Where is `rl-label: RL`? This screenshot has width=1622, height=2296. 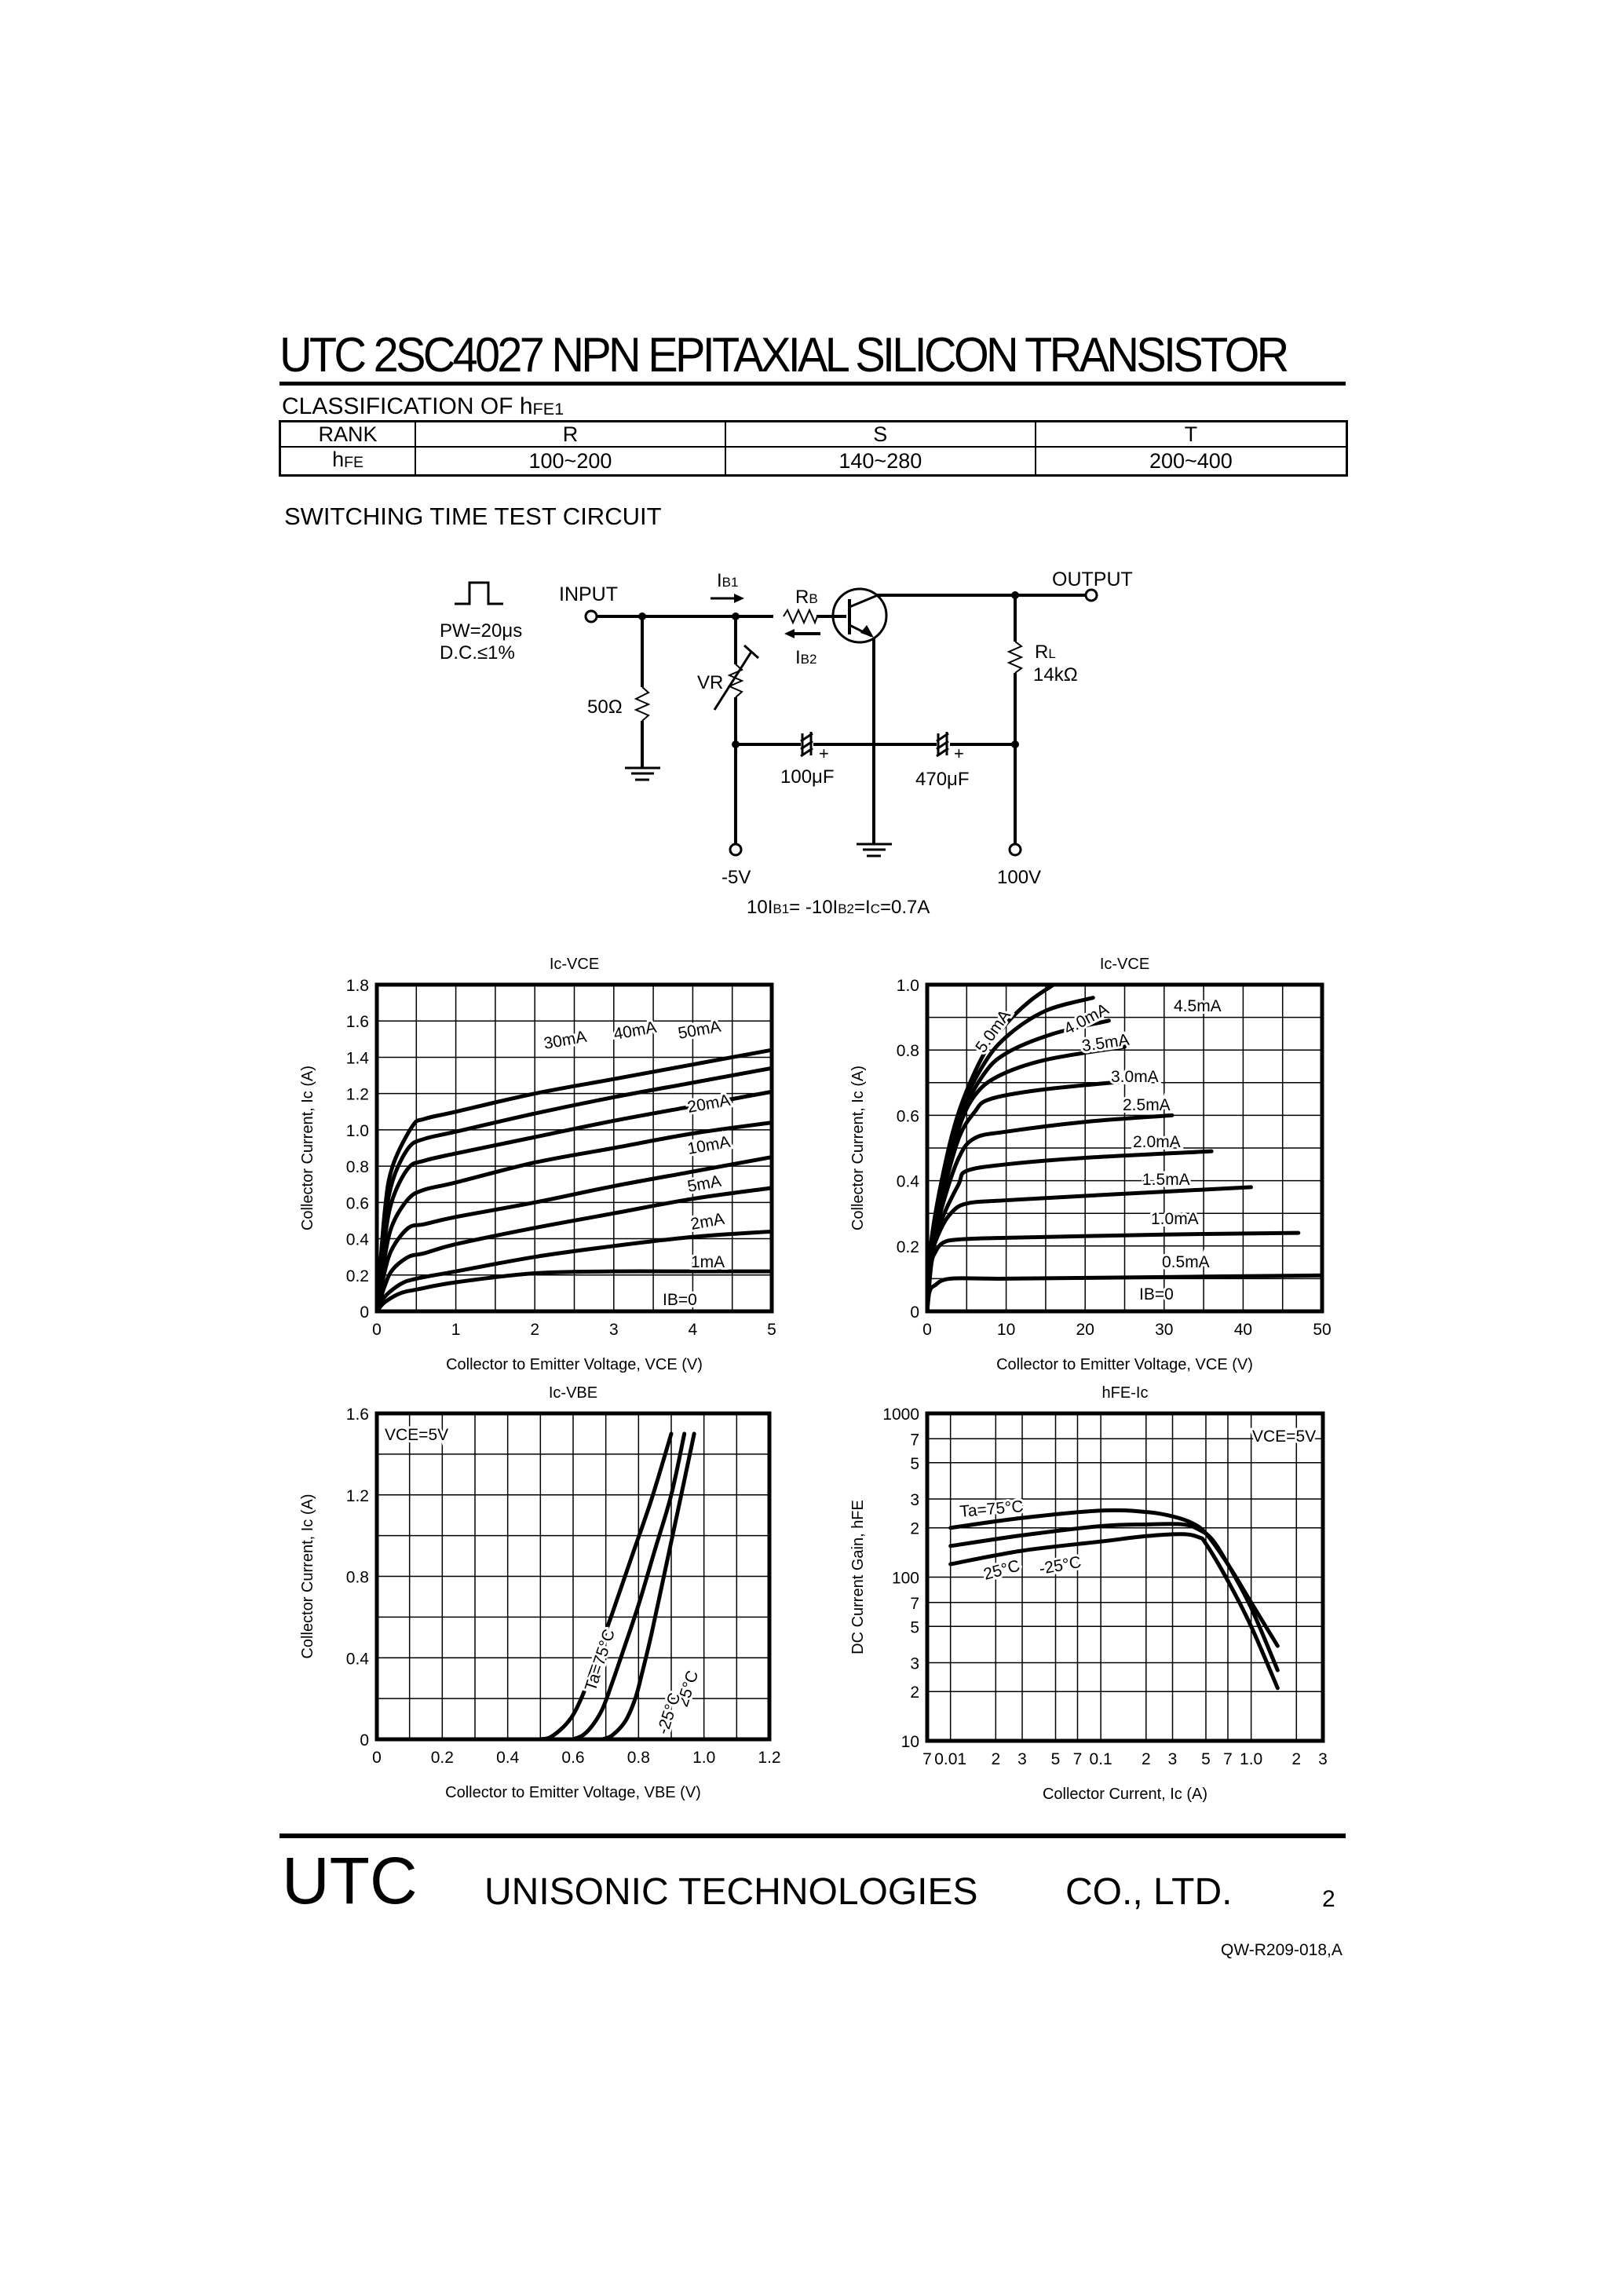
rl-label: RL is located at coordinates (1045, 653).